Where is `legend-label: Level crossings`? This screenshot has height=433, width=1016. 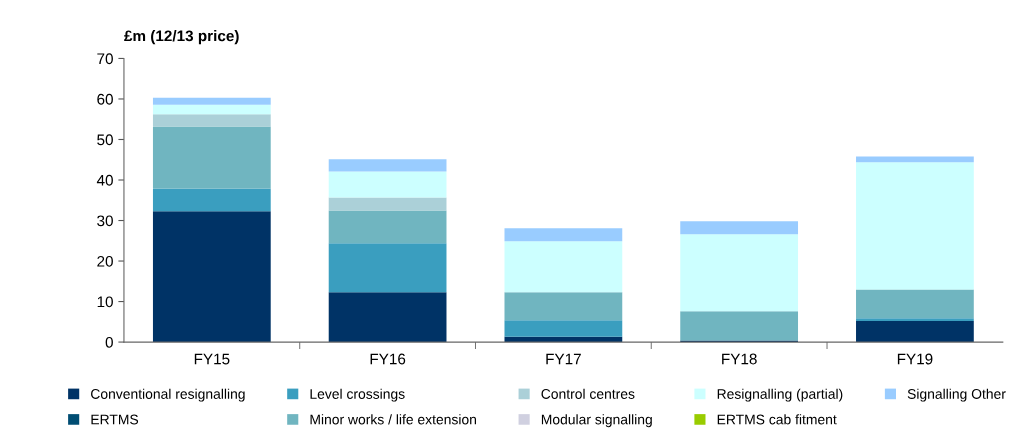
legend-label: Level crossings is located at coordinates (357, 395).